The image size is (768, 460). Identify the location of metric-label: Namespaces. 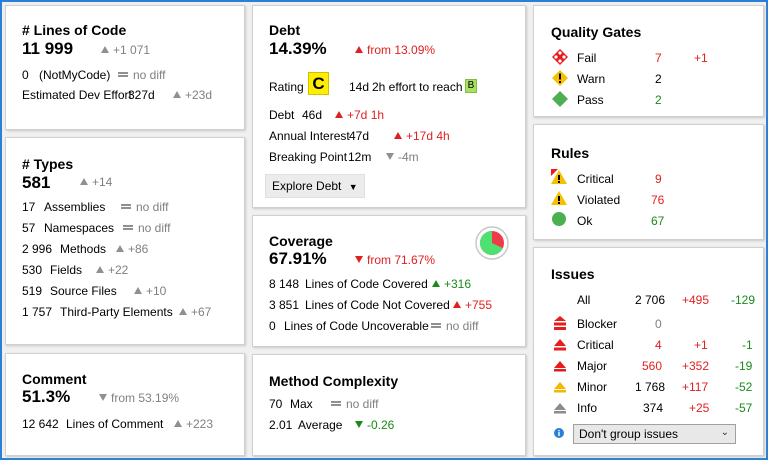
(79, 228).